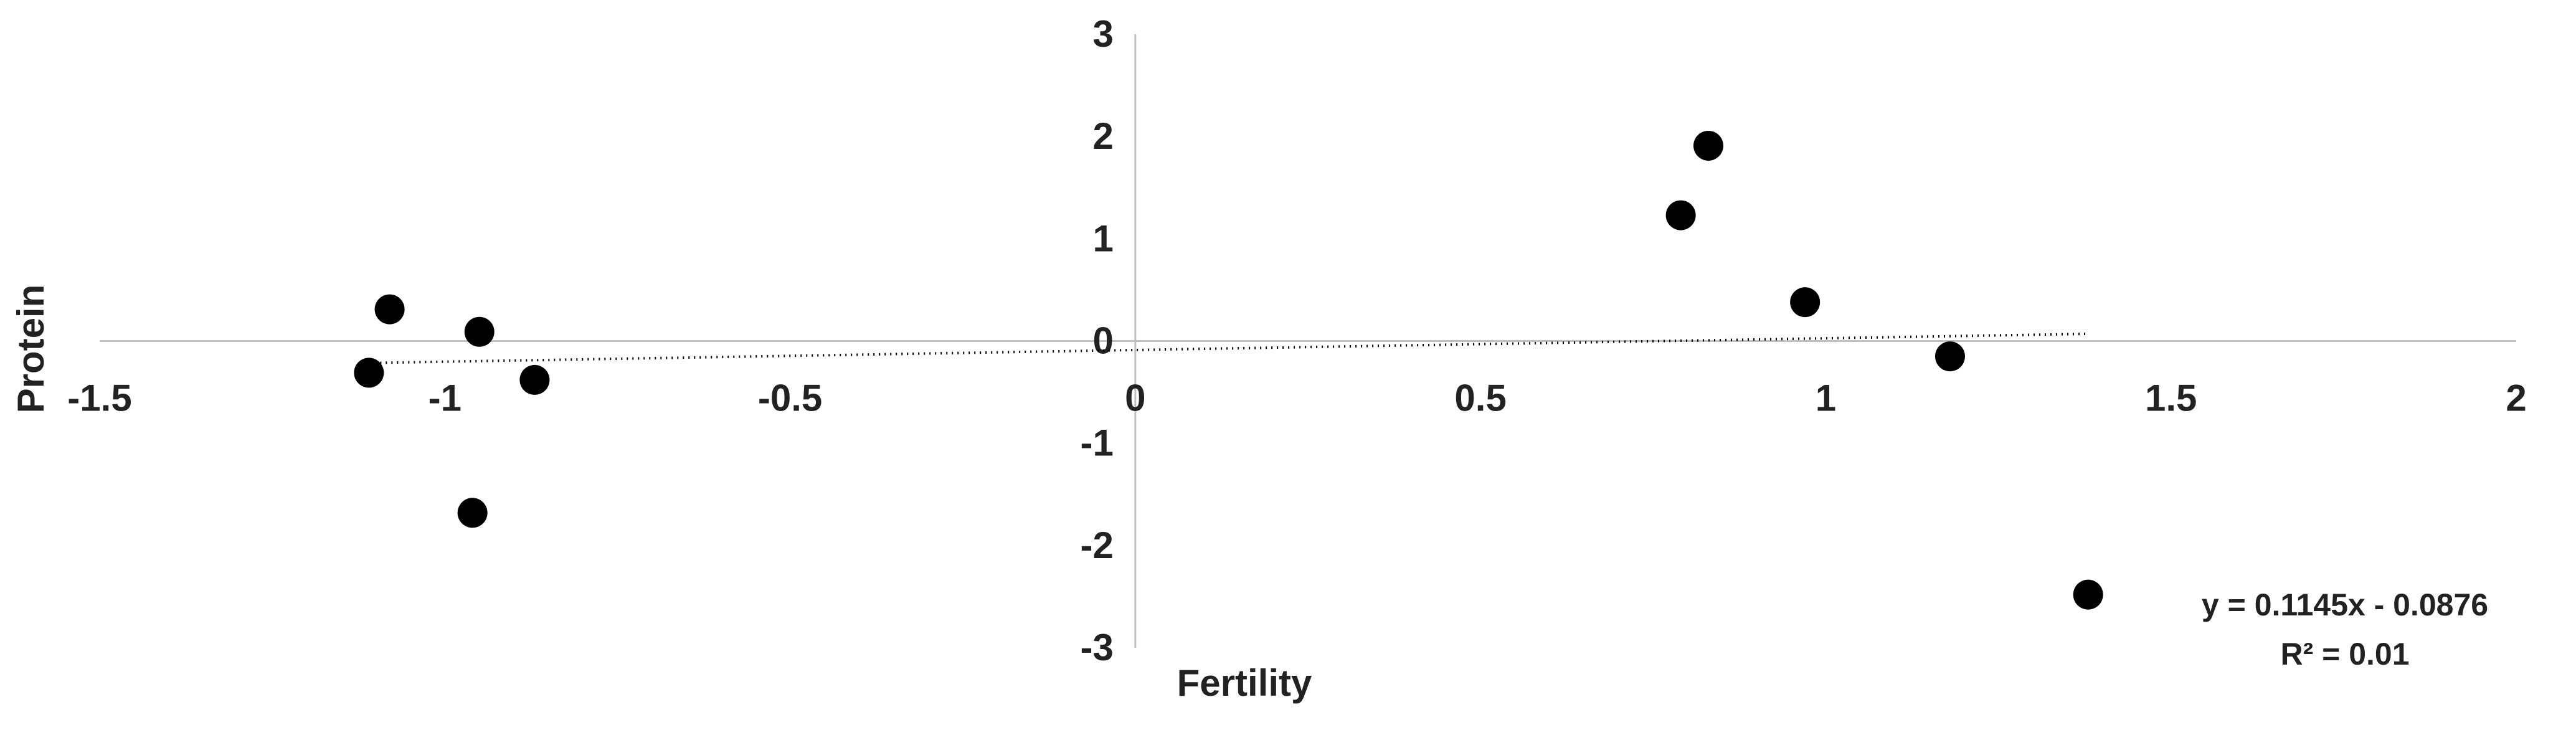 This screenshot has width=2576, height=735. I want to click on x-tick-label: -0.5, so click(790, 398).